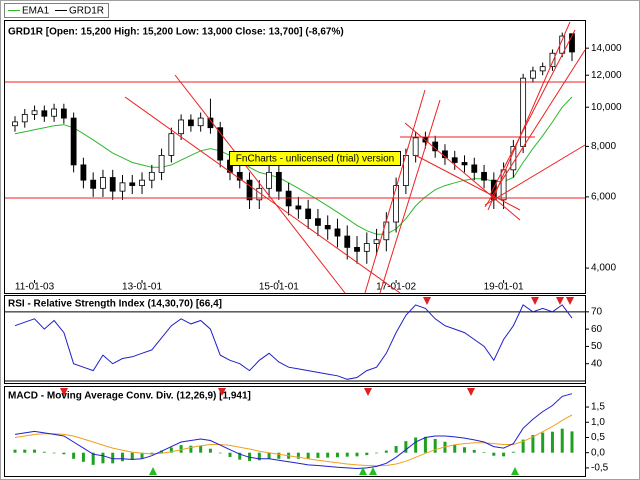 The image size is (640, 480). I want to click on y-tick-label: 0,0, so click(598, 452).